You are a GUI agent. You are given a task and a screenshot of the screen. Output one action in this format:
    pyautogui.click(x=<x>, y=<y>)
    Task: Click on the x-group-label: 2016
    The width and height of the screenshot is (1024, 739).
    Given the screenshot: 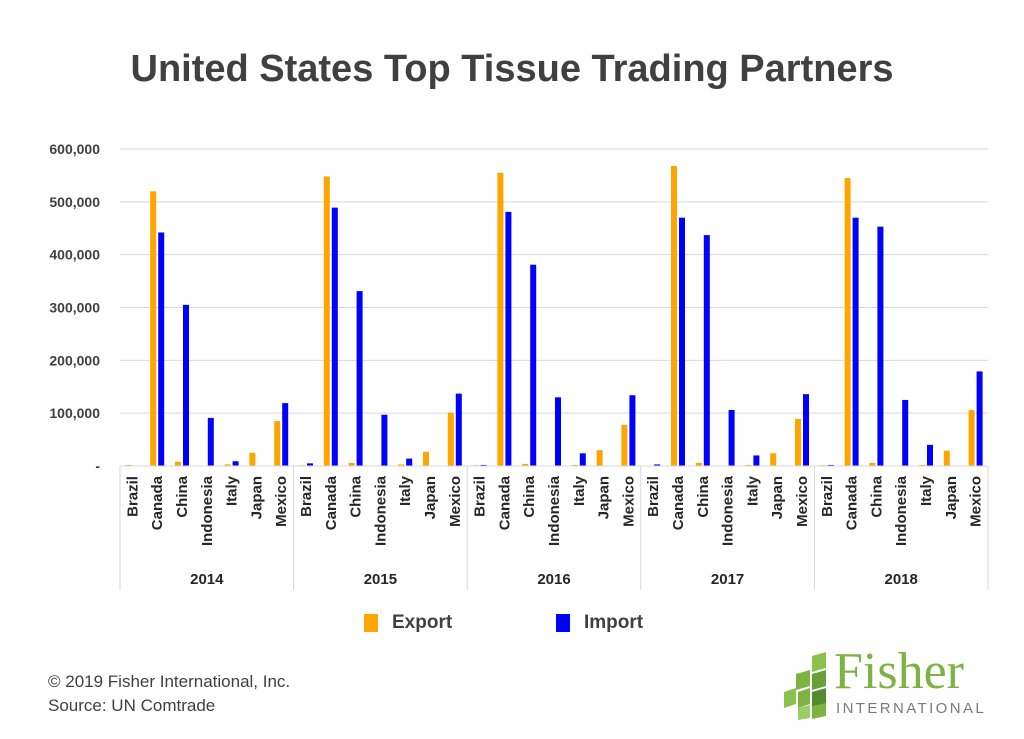 What is the action you would take?
    pyautogui.click(x=553, y=579)
    